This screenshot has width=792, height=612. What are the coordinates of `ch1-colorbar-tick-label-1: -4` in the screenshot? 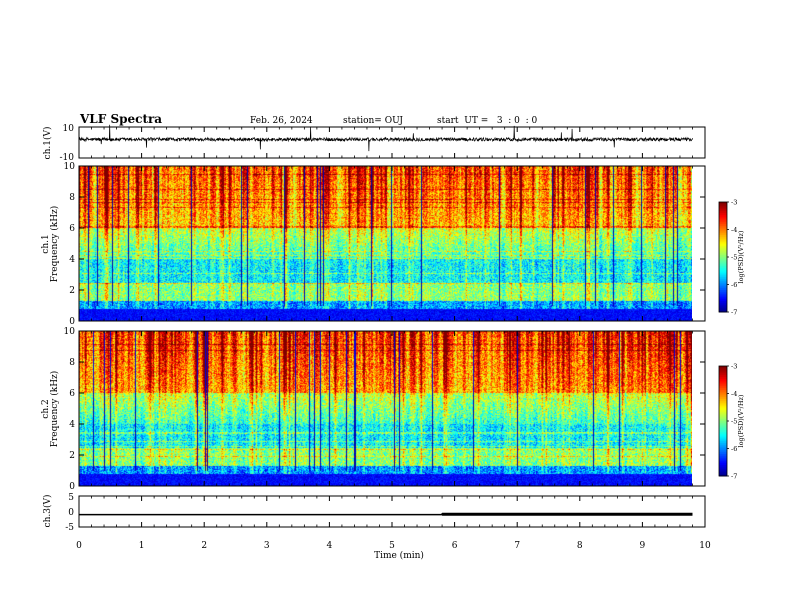 It's located at (734, 230).